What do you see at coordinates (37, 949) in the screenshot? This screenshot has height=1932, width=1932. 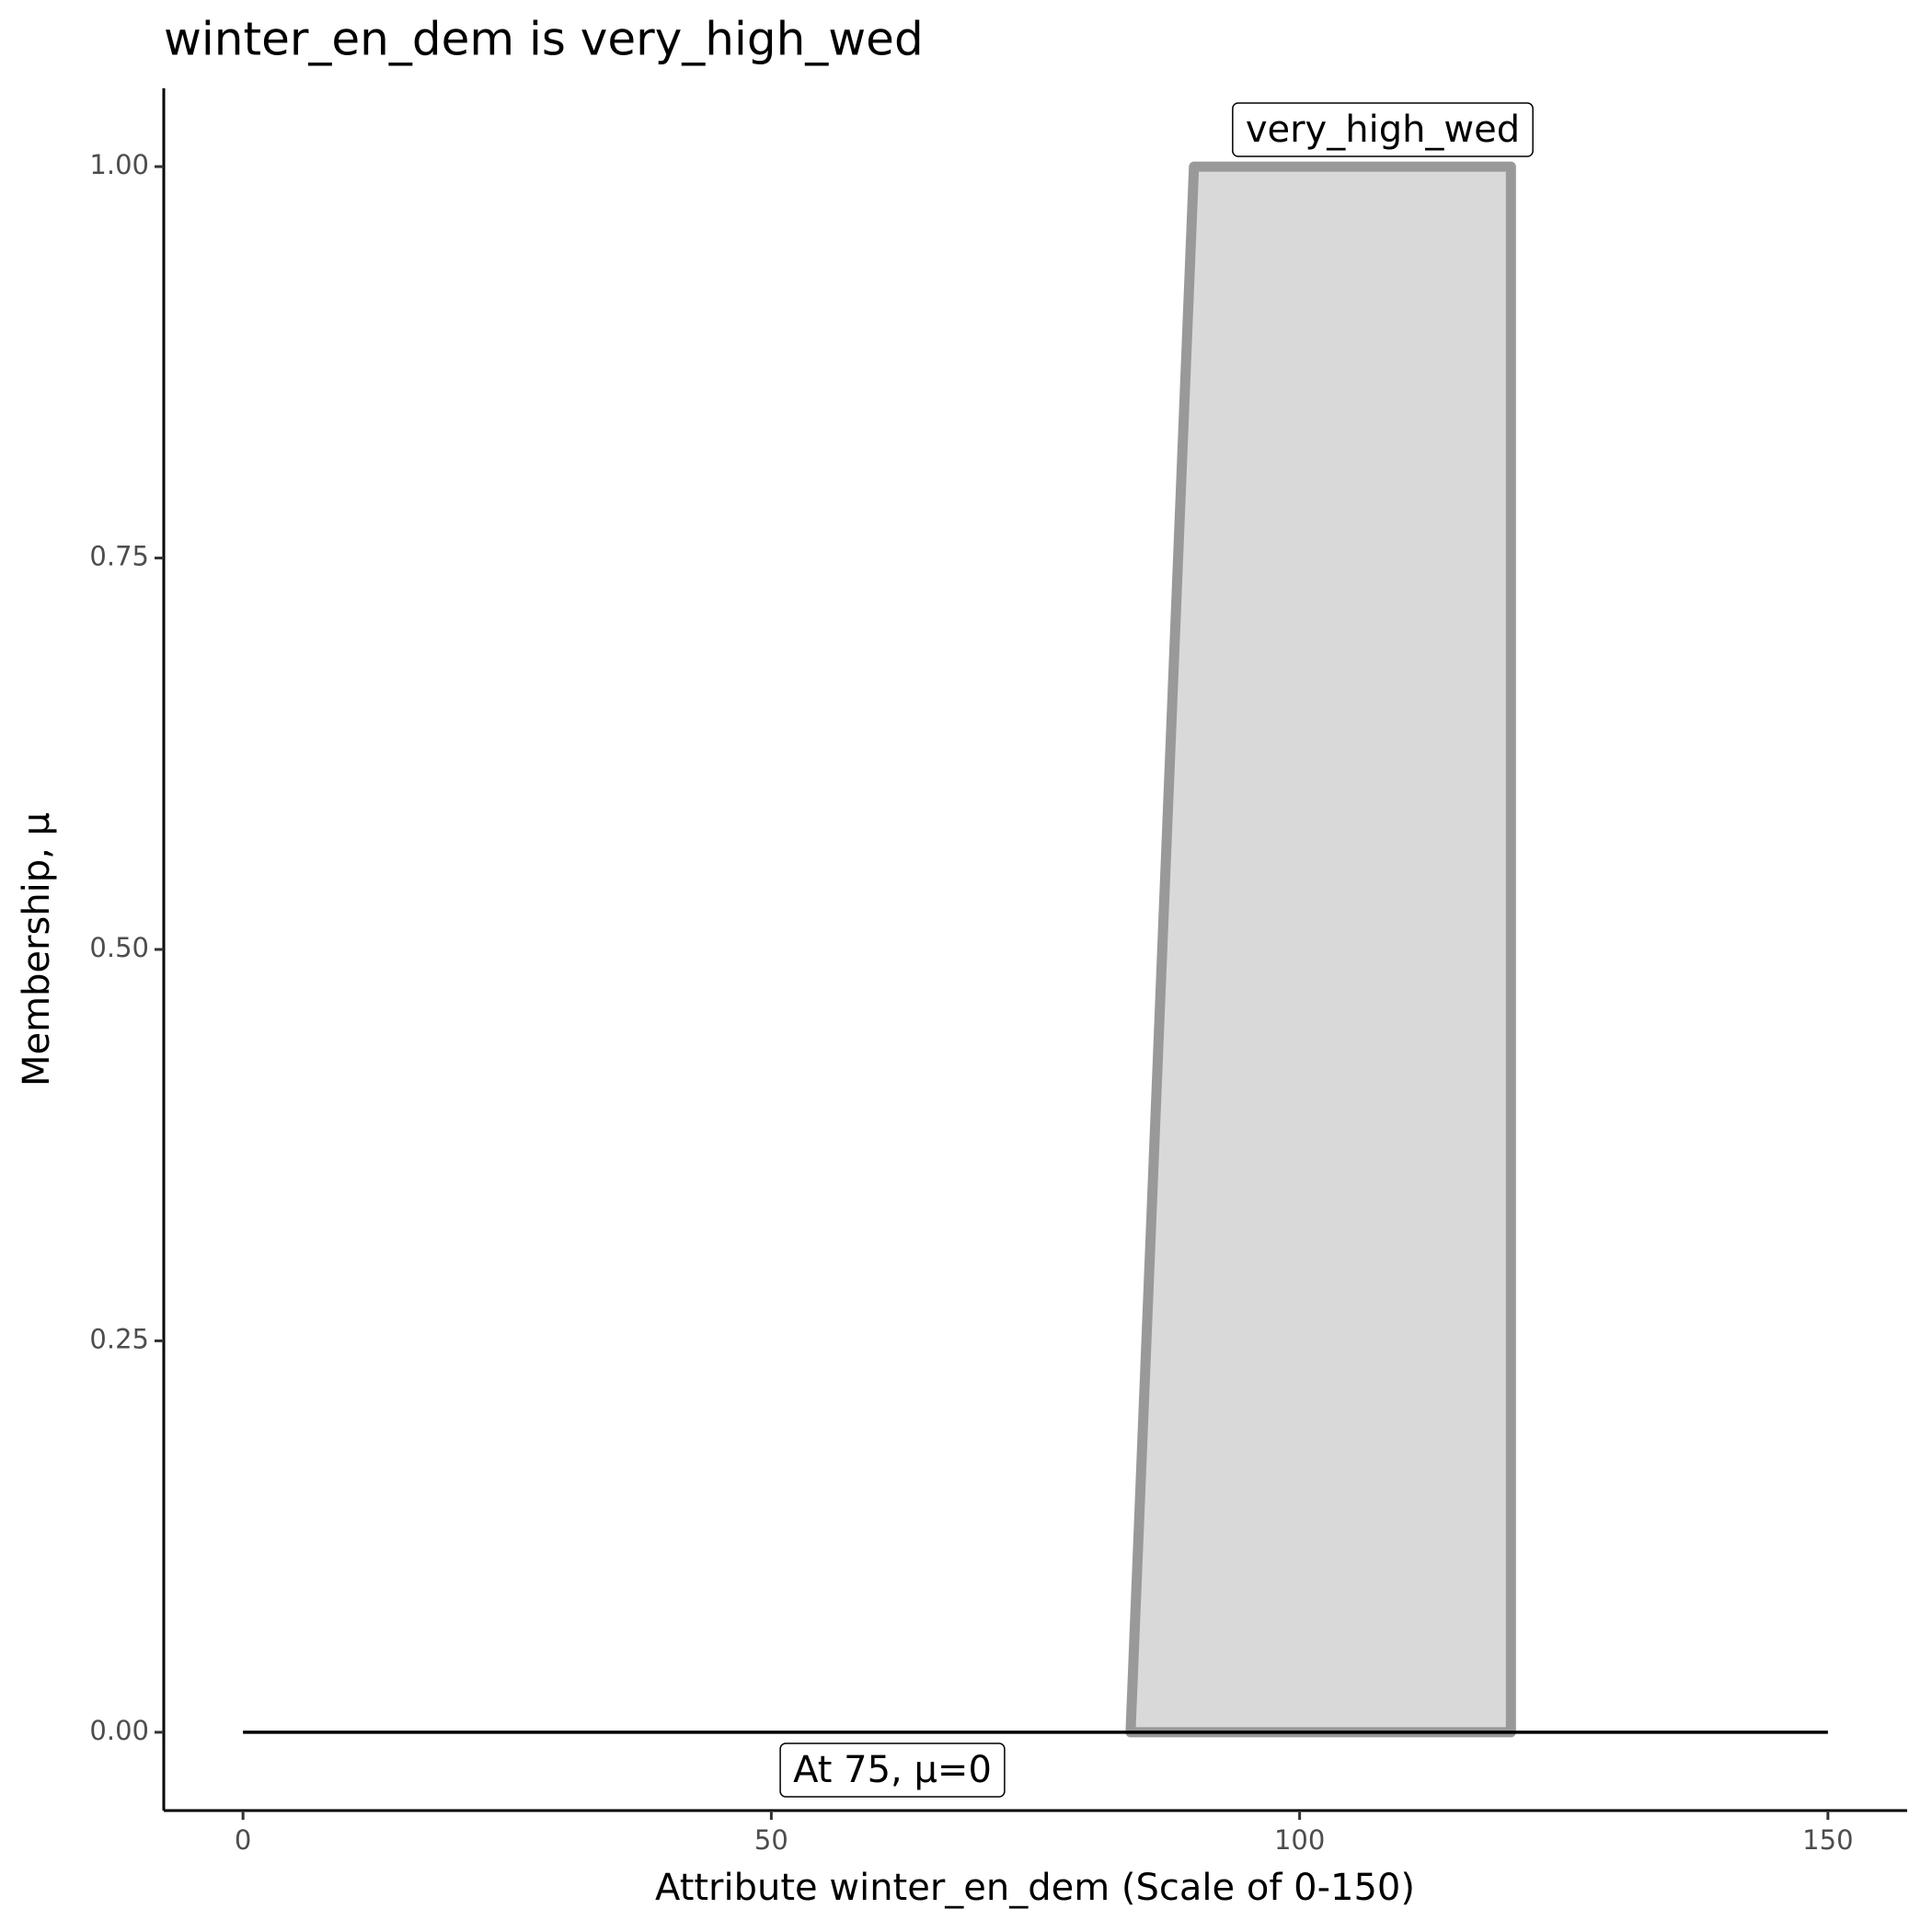 I see `y-axis-title: Membership, μ` at bounding box center [37, 949].